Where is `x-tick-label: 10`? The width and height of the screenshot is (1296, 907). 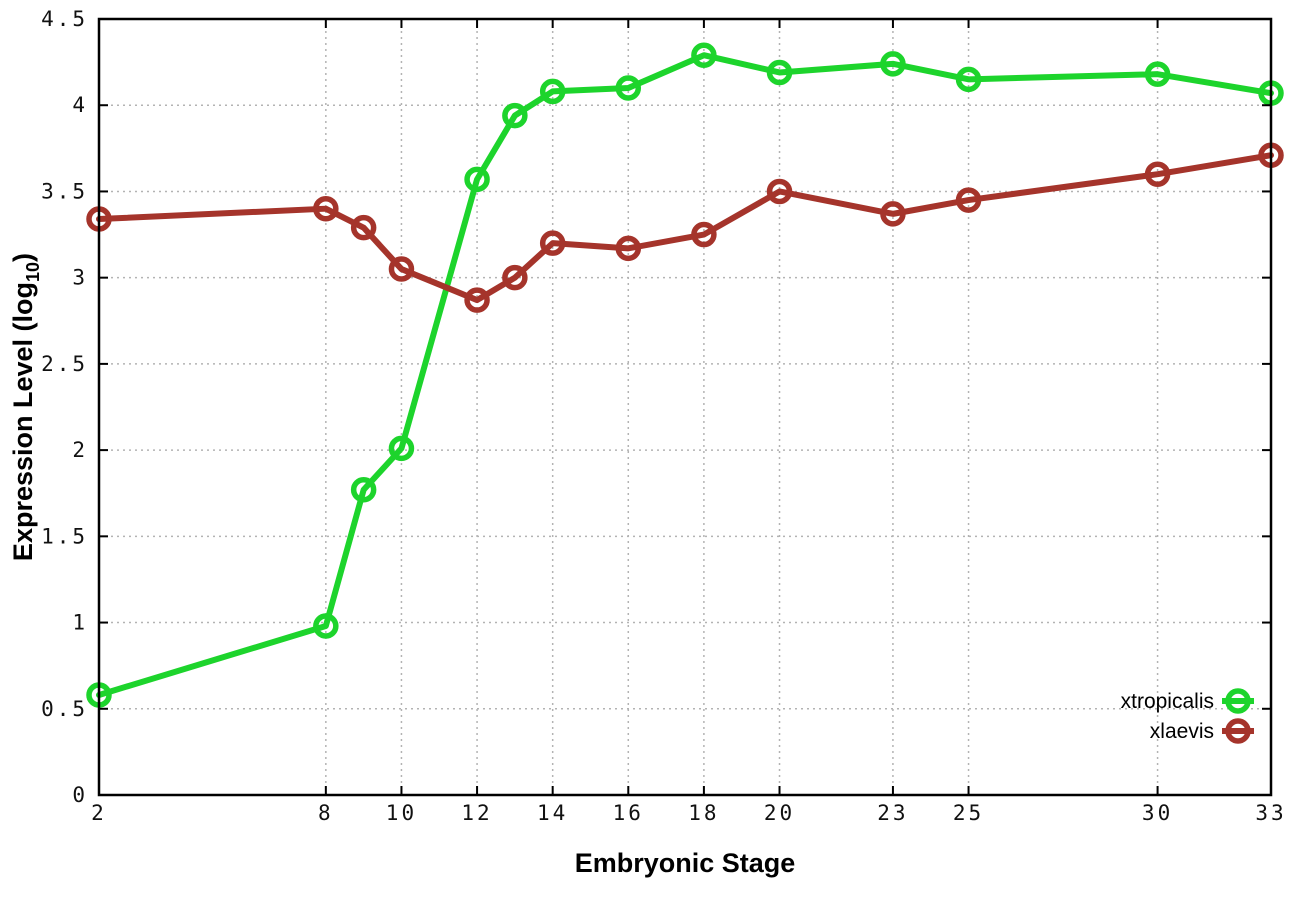
x-tick-label: 10 is located at coordinates (401, 813).